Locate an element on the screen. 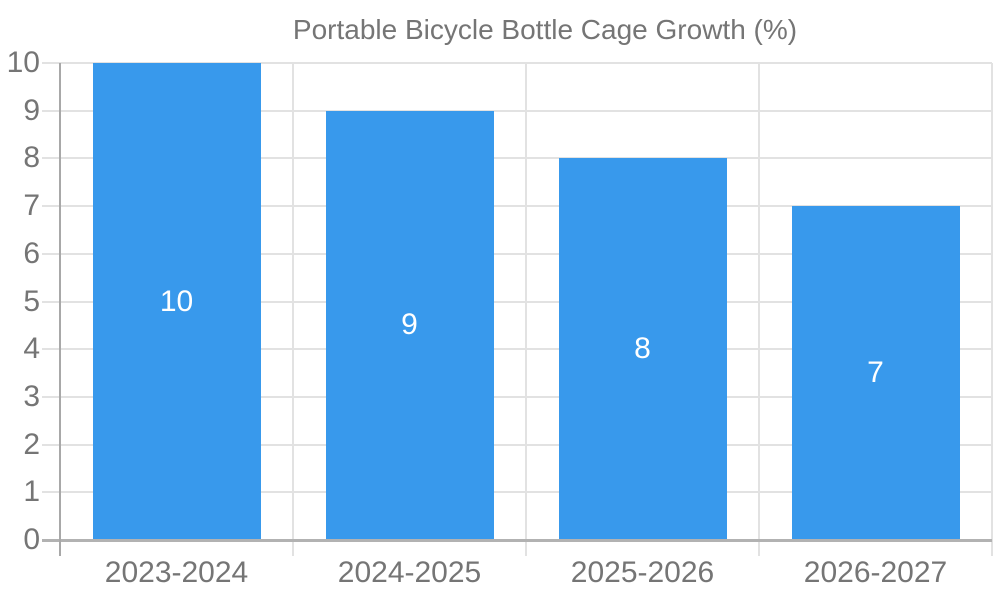 The height and width of the screenshot is (600, 1000). bar-value-label: 7 is located at coordinates (875, 373).